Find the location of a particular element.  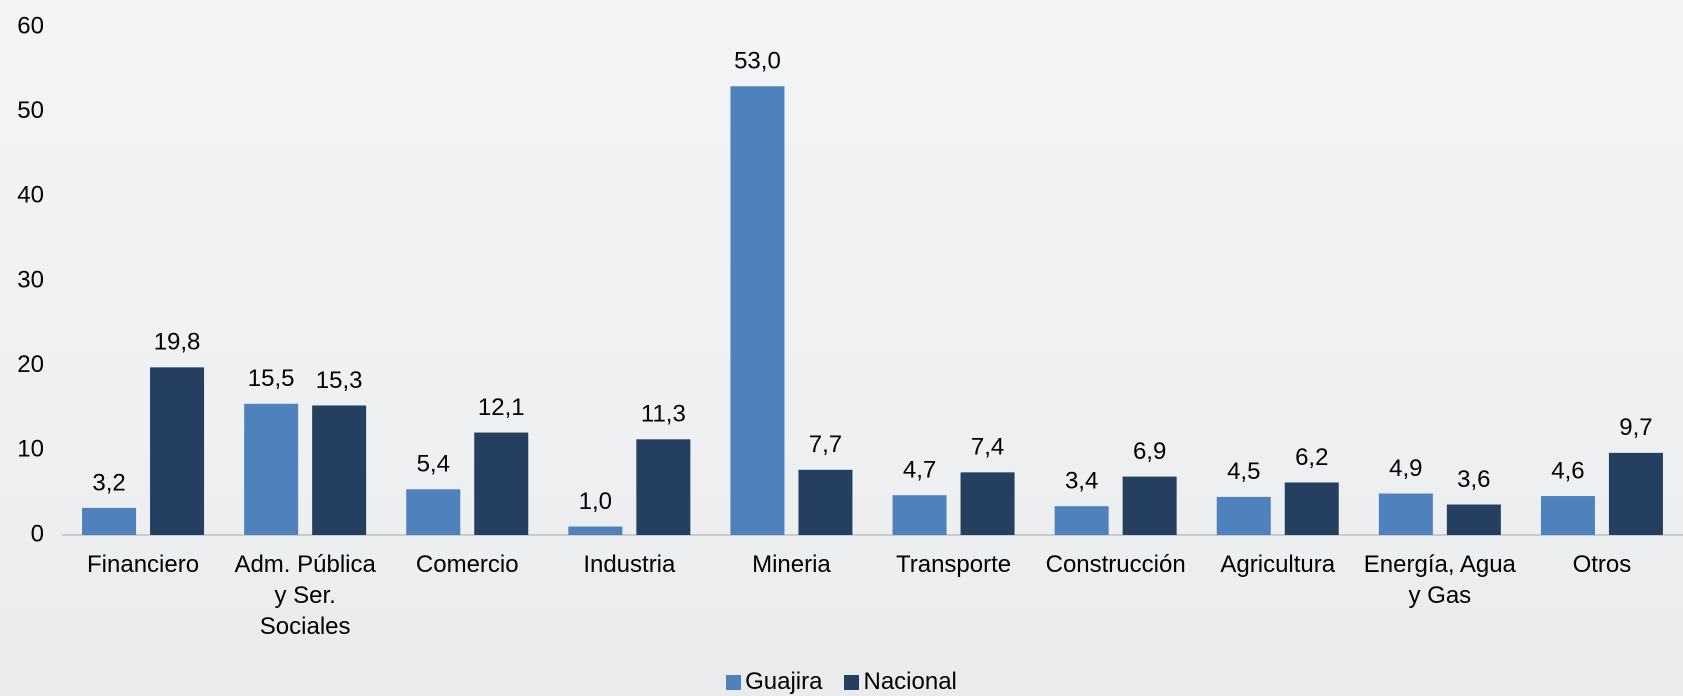

x-tick-label: Agricultura is located at coordinates (1278, 564).